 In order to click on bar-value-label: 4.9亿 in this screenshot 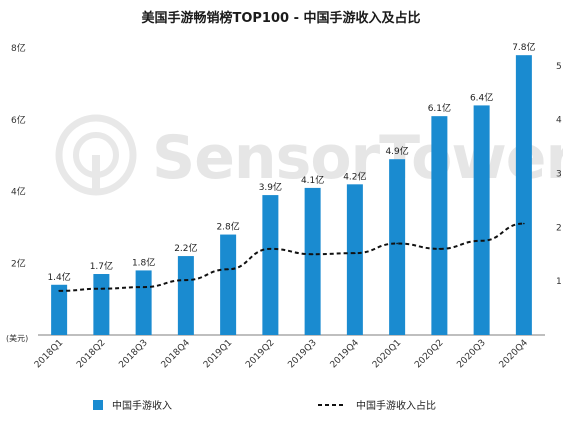, I will do `click(396, 151)`.